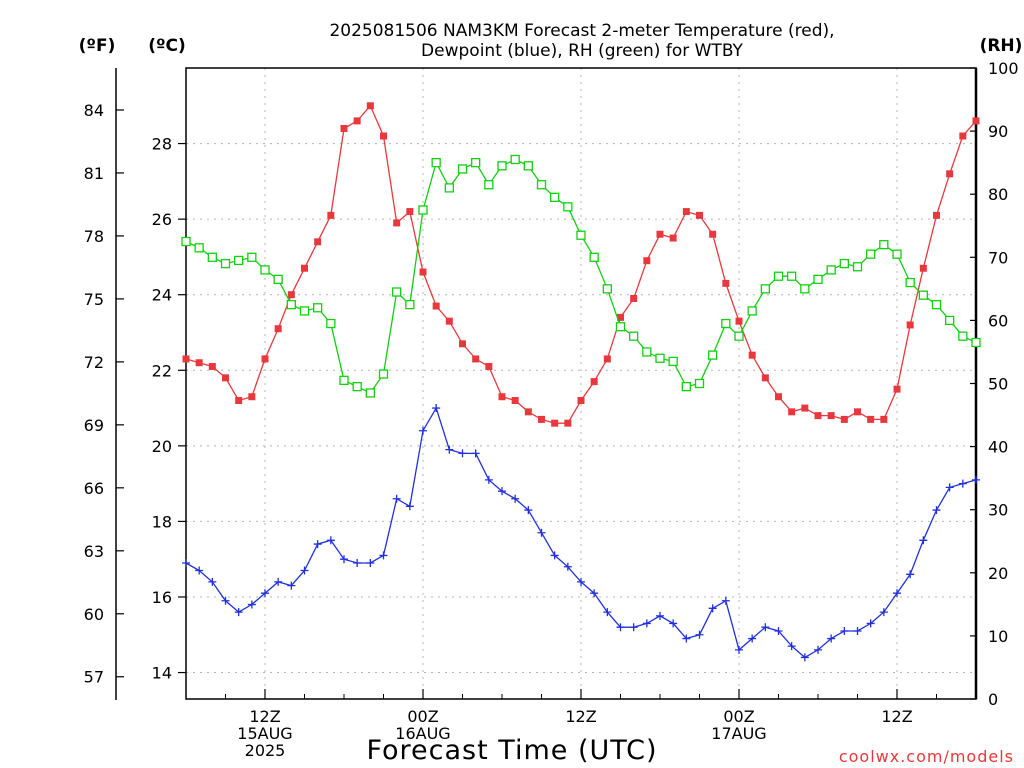 The width and height of the screenshot is (1024, 768). What do you see at coordinates (998, 573) in the screenshot?
I see `rh-tick-label: 20` at bounding box center [998, 573].